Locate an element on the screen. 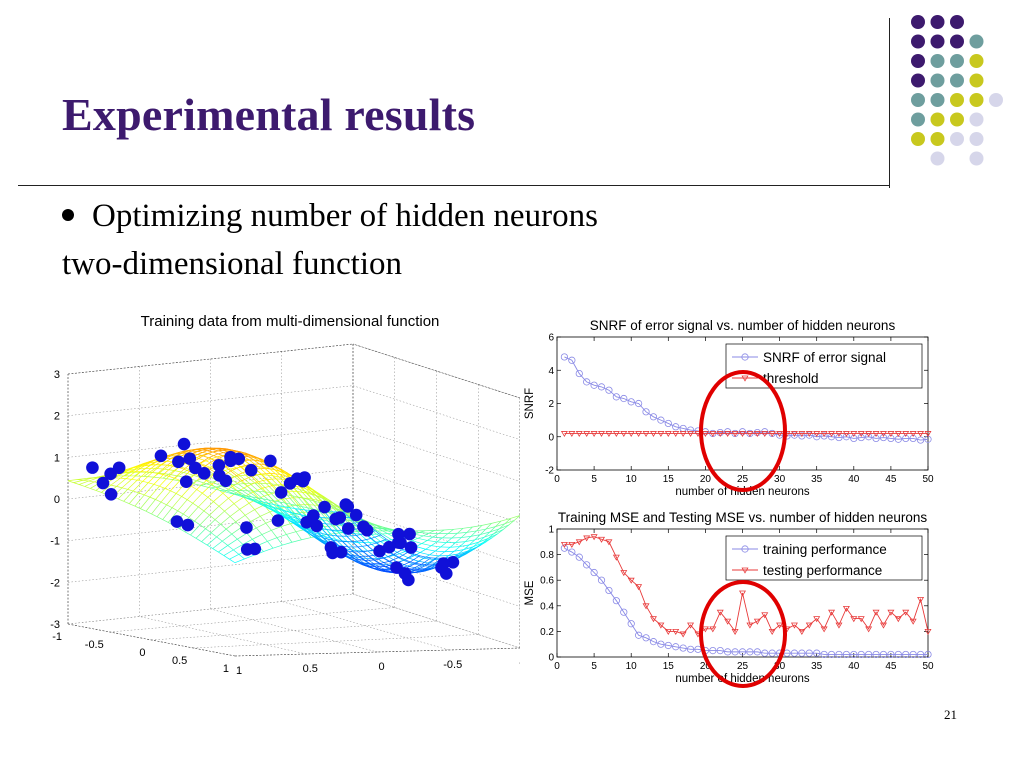 This screenshot has height=768, width=1024. x-tick-label: 1 is located at coordinates (239, 671).